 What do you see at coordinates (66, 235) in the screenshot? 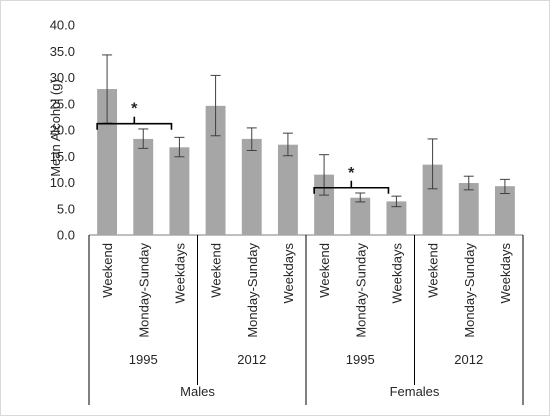
I see `y-tick-label: 0.0` at bounding box center [66, 235].